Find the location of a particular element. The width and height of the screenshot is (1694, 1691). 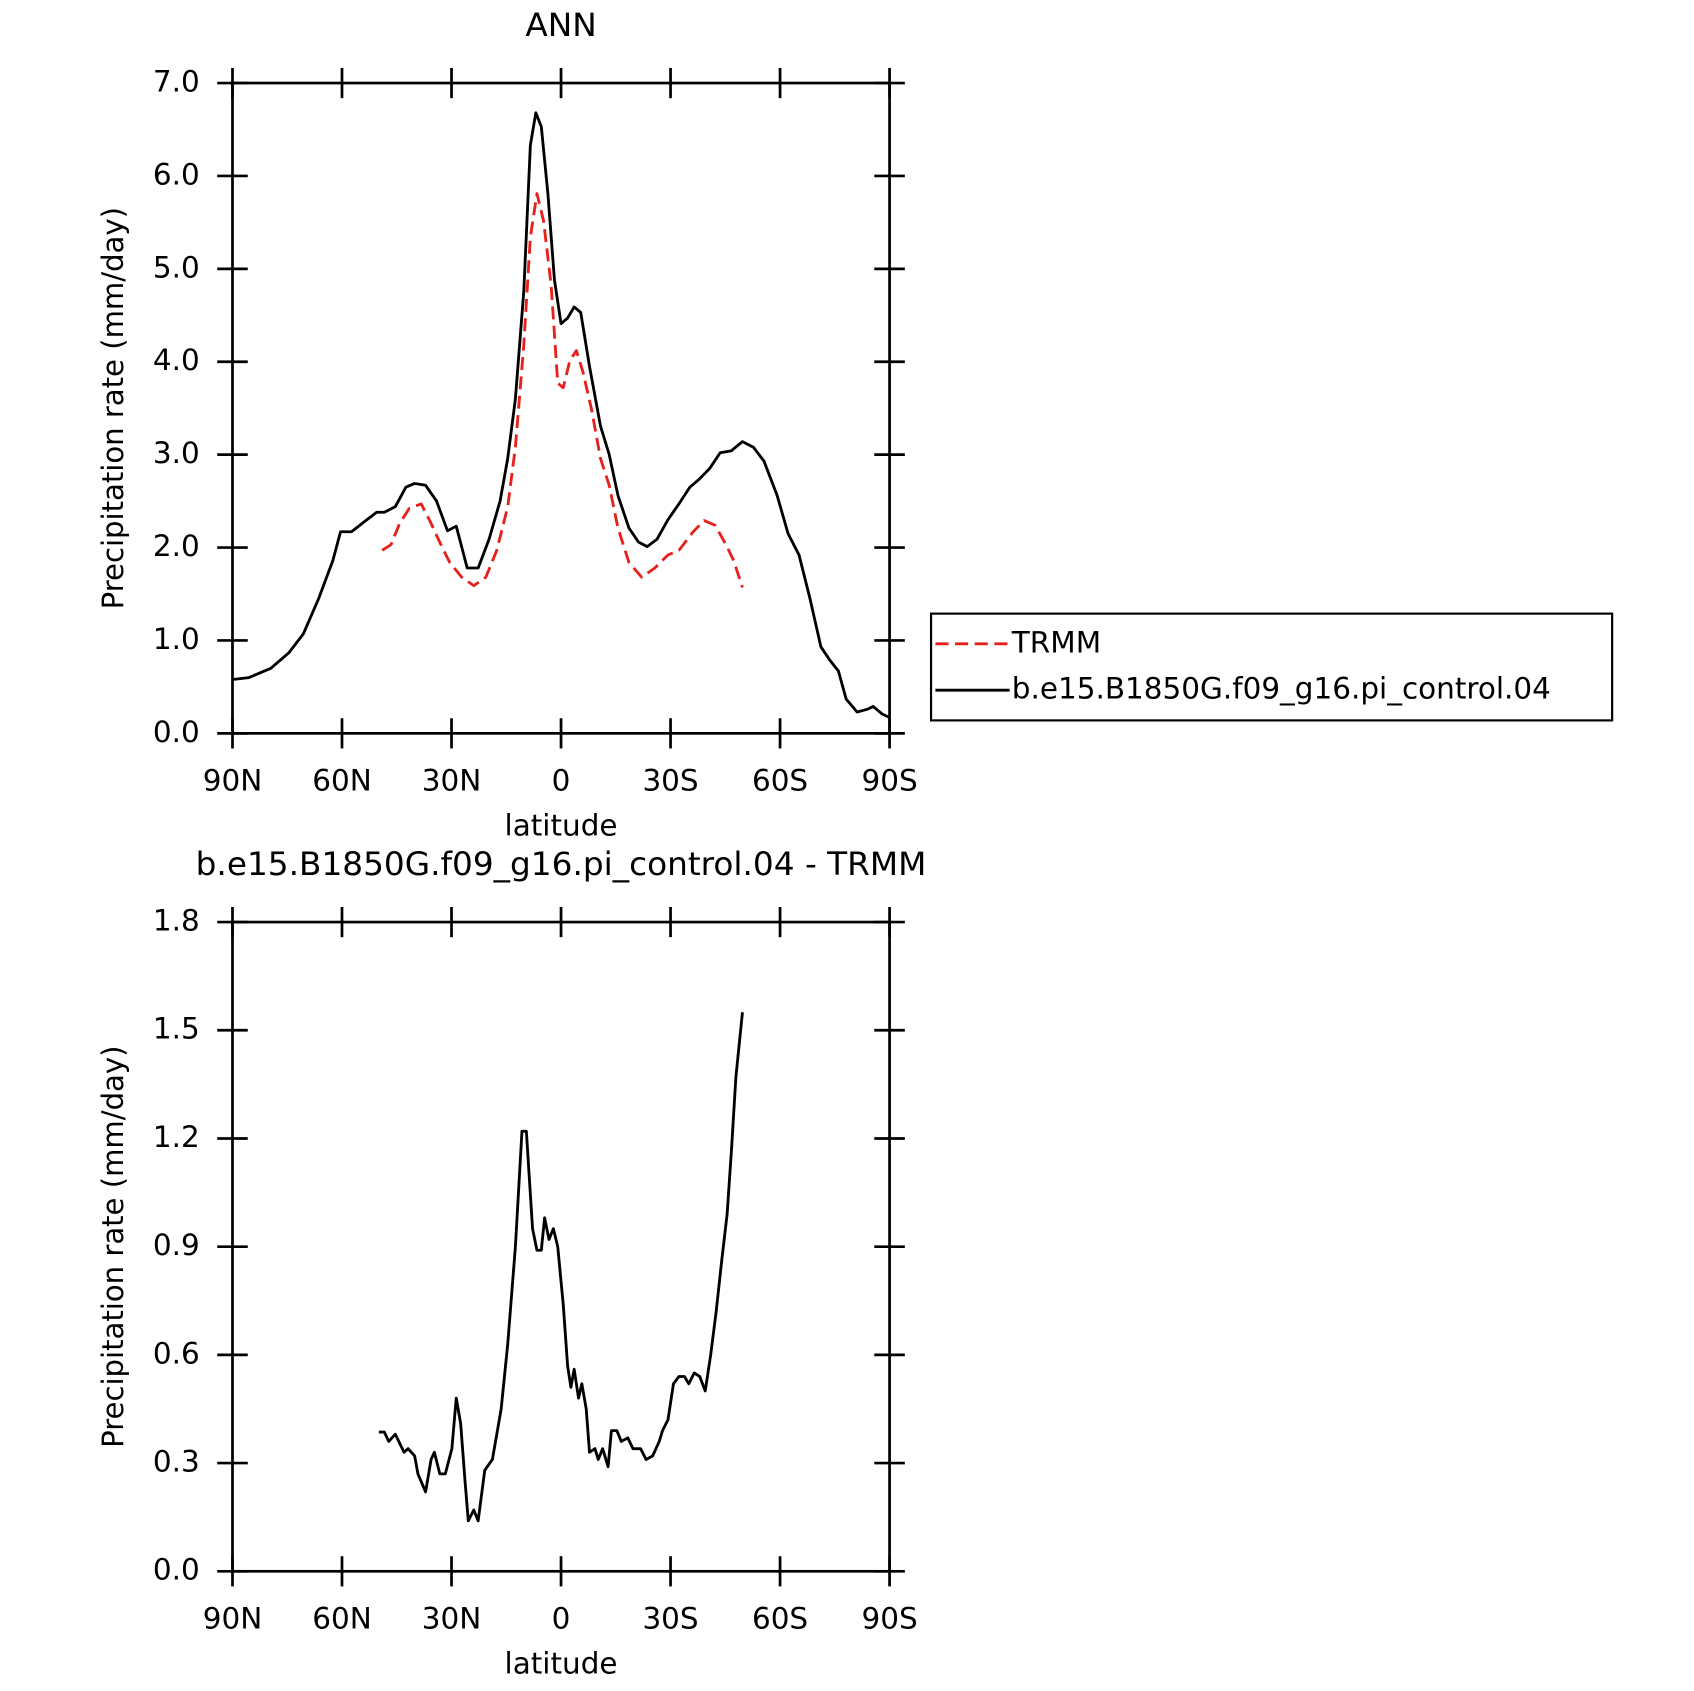

y-tick-label: 0.9 is located at coordinates (176, 1245).